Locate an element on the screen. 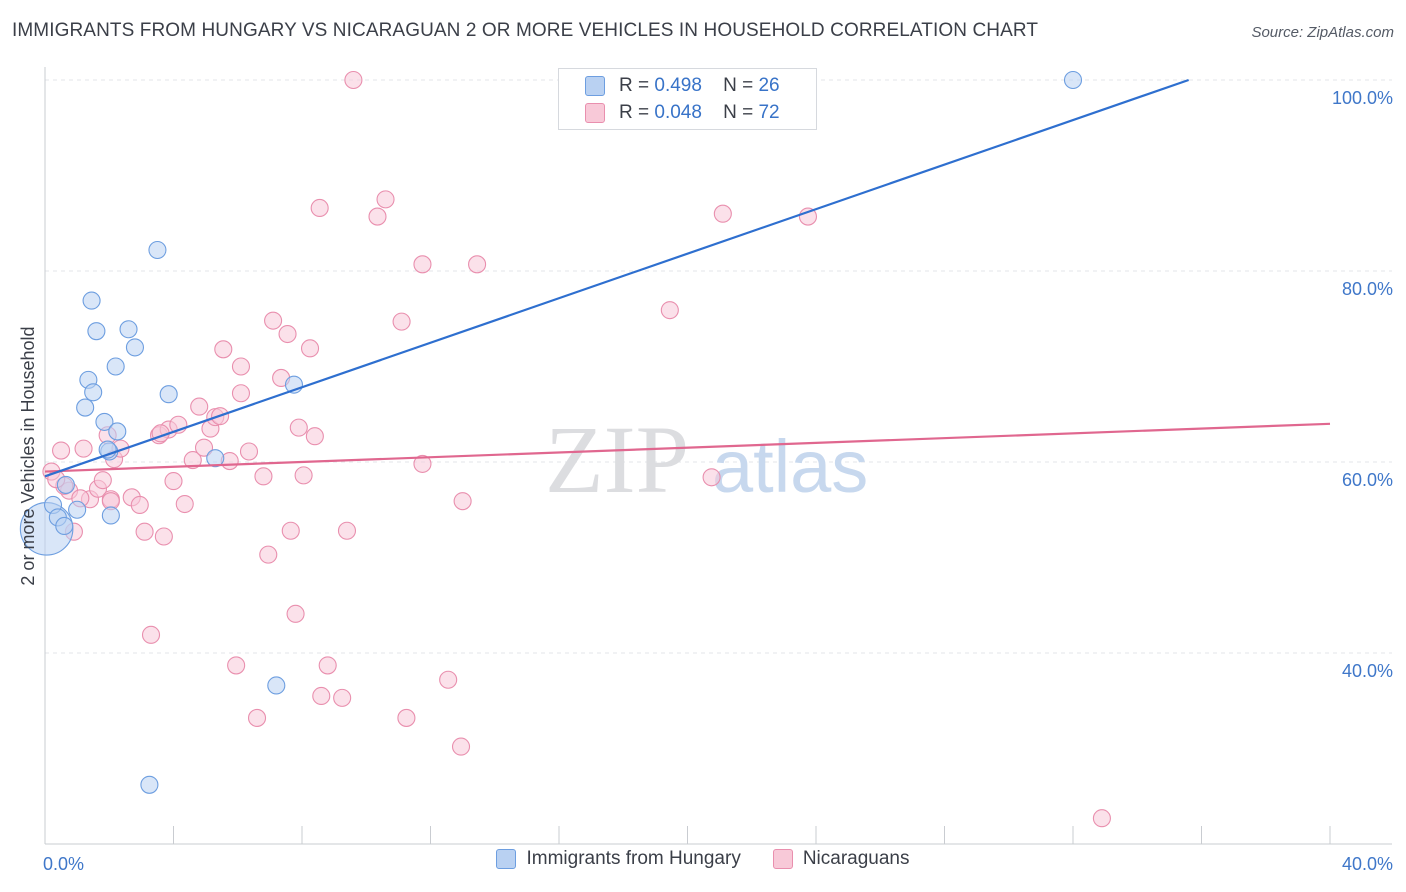  legend-n-value-hungary: 26 is located at coordinates (769, 85).